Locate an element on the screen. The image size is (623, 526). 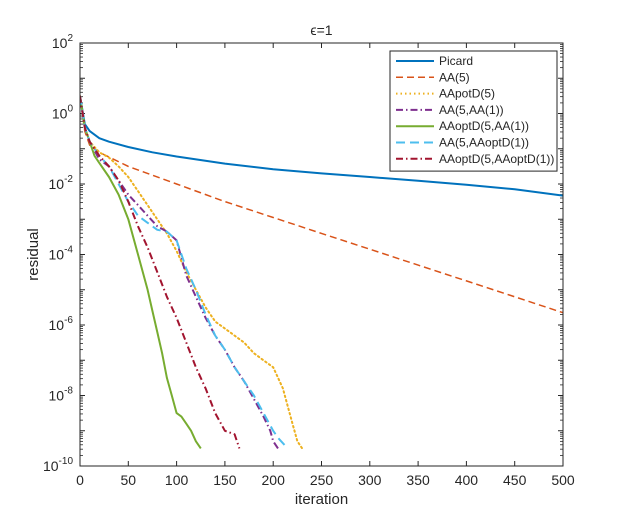
y-tick-label: 10² is located at coordinates (63, 42).